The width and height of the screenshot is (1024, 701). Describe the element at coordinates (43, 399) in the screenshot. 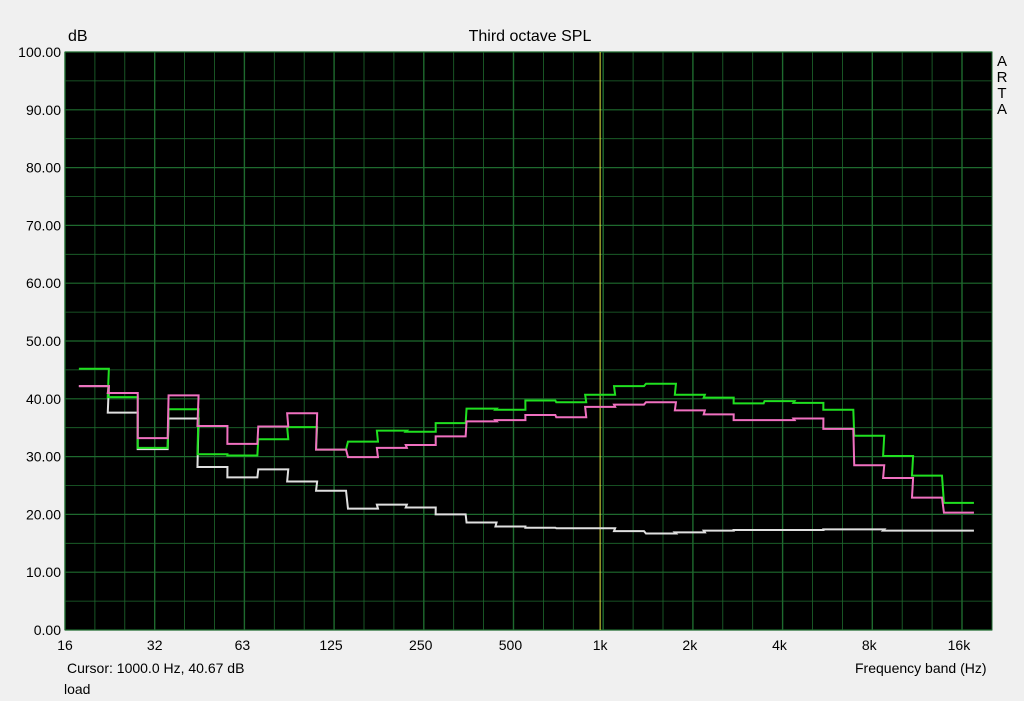

I see `y-tick-label: 40.00` at that location.